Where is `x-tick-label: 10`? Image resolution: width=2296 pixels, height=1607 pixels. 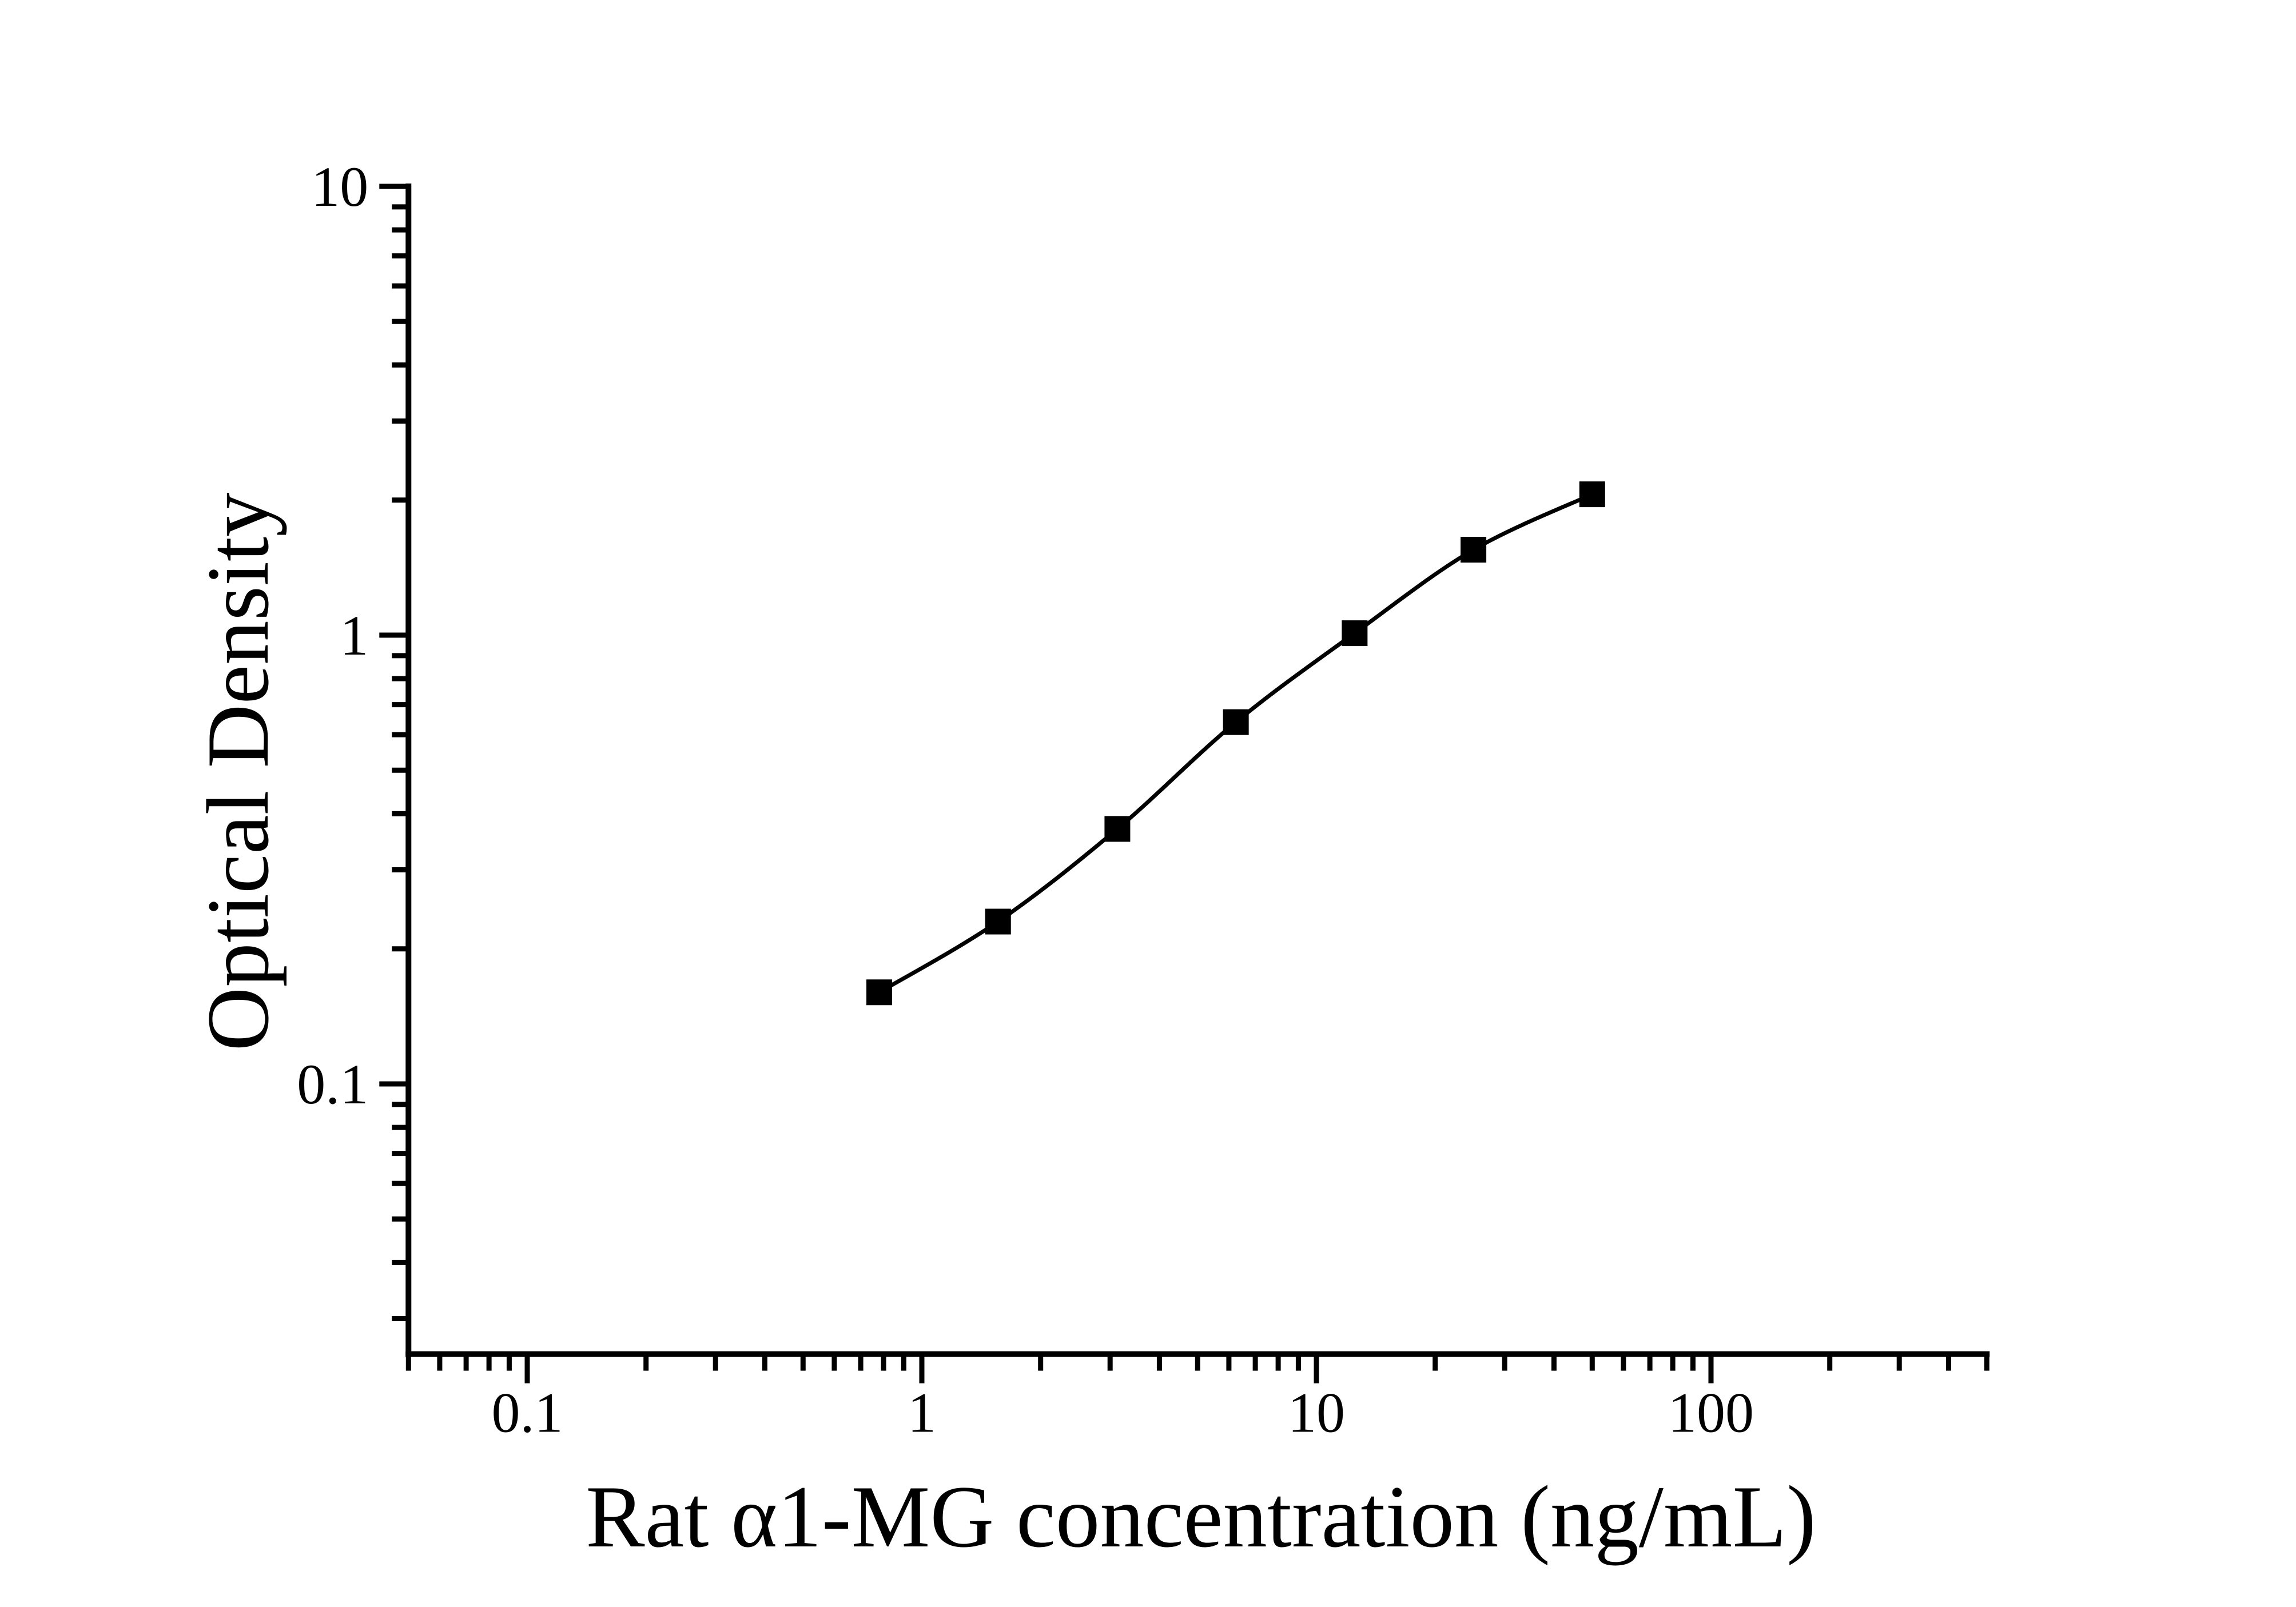
x-tick-label: 10 is located at coordinates (1317, 1413).